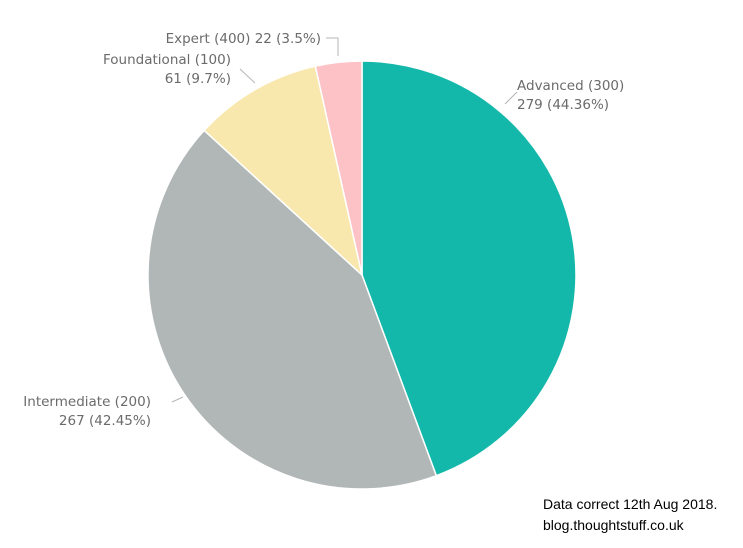 The width and height of the screenshot is (743, 548). Describe the element at coordinates (198, 79) in the screenshot. I see `slice-label-2-line-1: 61 (9.7%)` at that location.